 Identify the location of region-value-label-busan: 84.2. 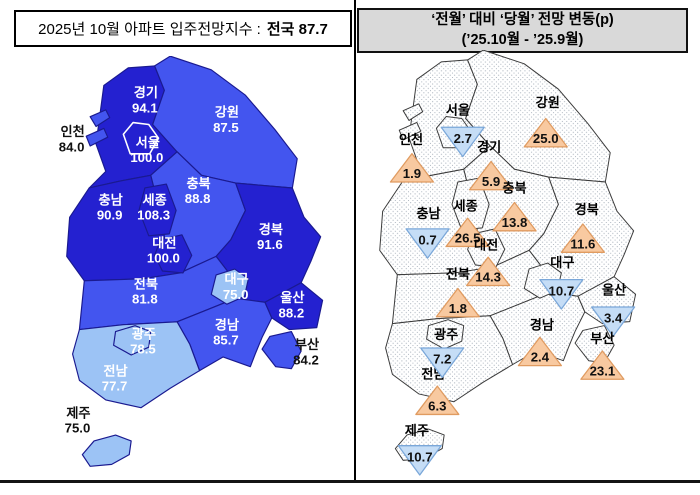
(306, 359).